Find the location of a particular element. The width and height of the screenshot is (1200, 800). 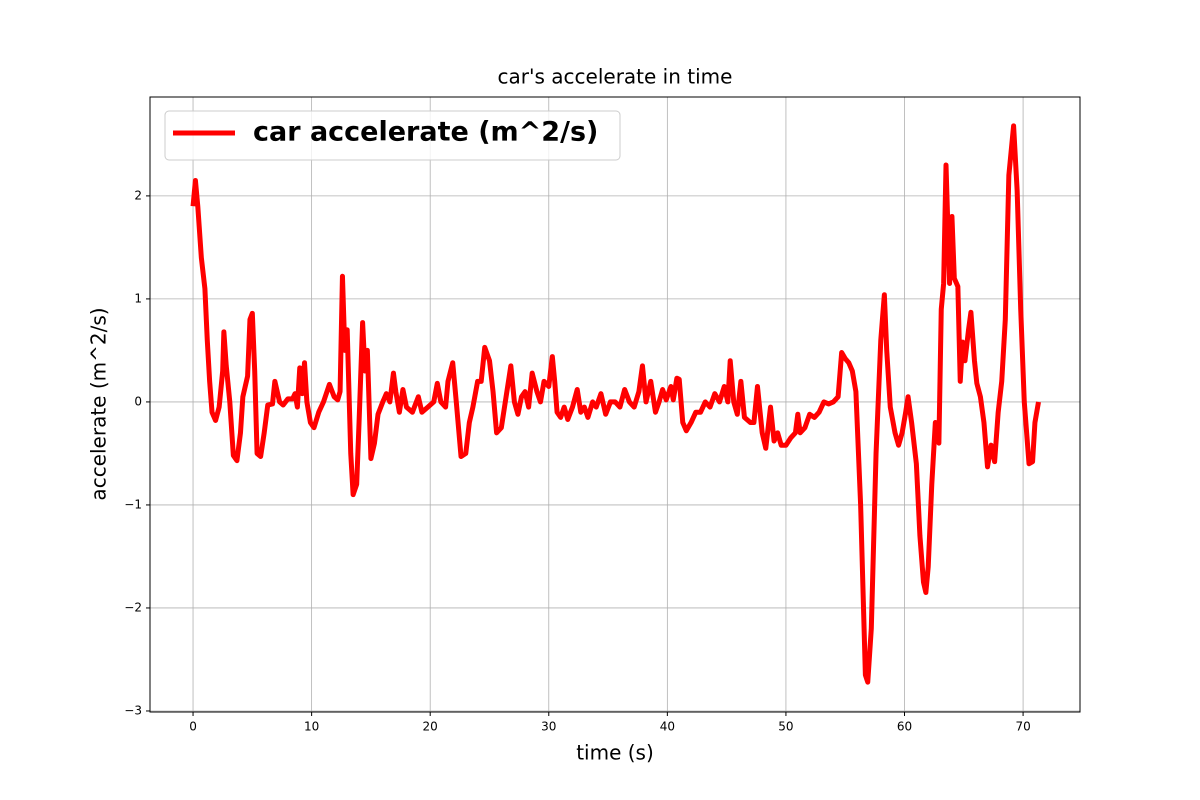

y-tick-label: −1 is located at coordinates (133, 504).